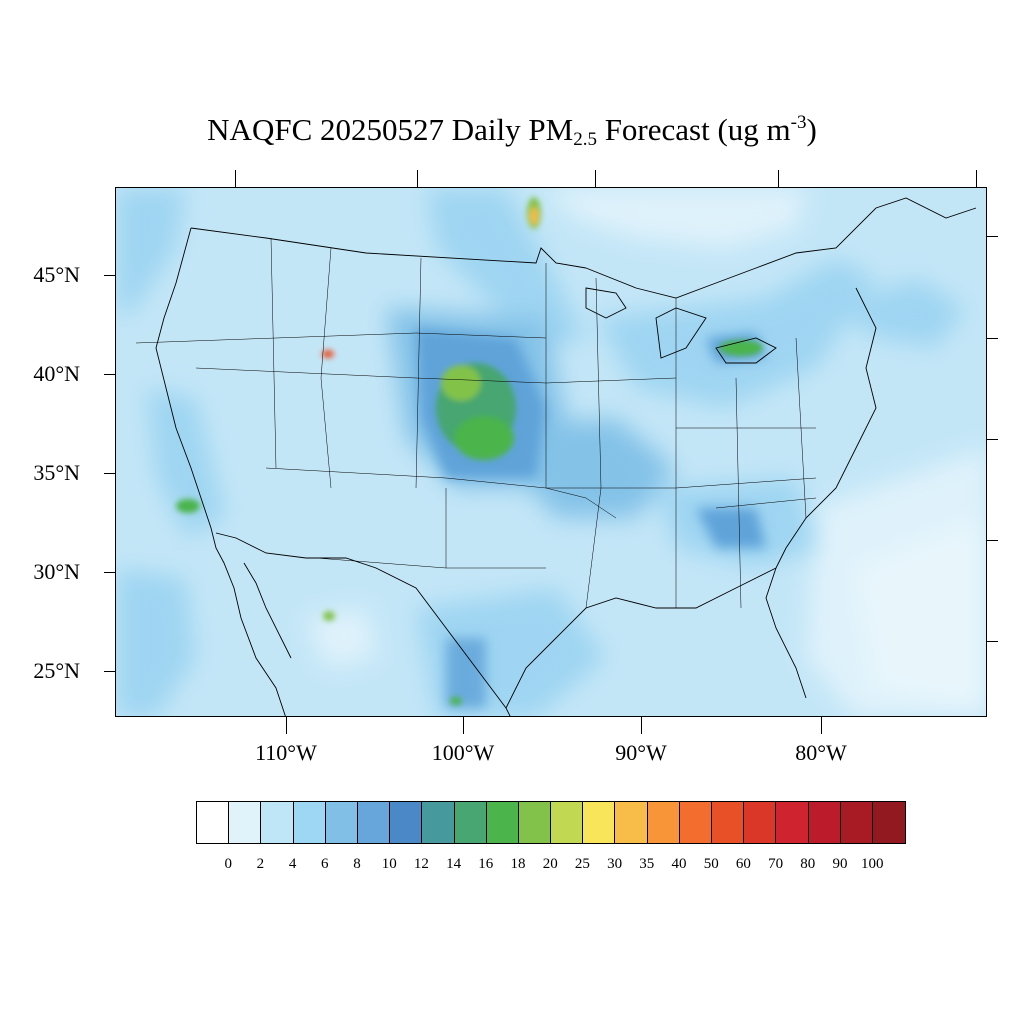 This screenshot has width=1024, height=1024. I want to click on colorbar-label-0: 0, so click(228, 864).